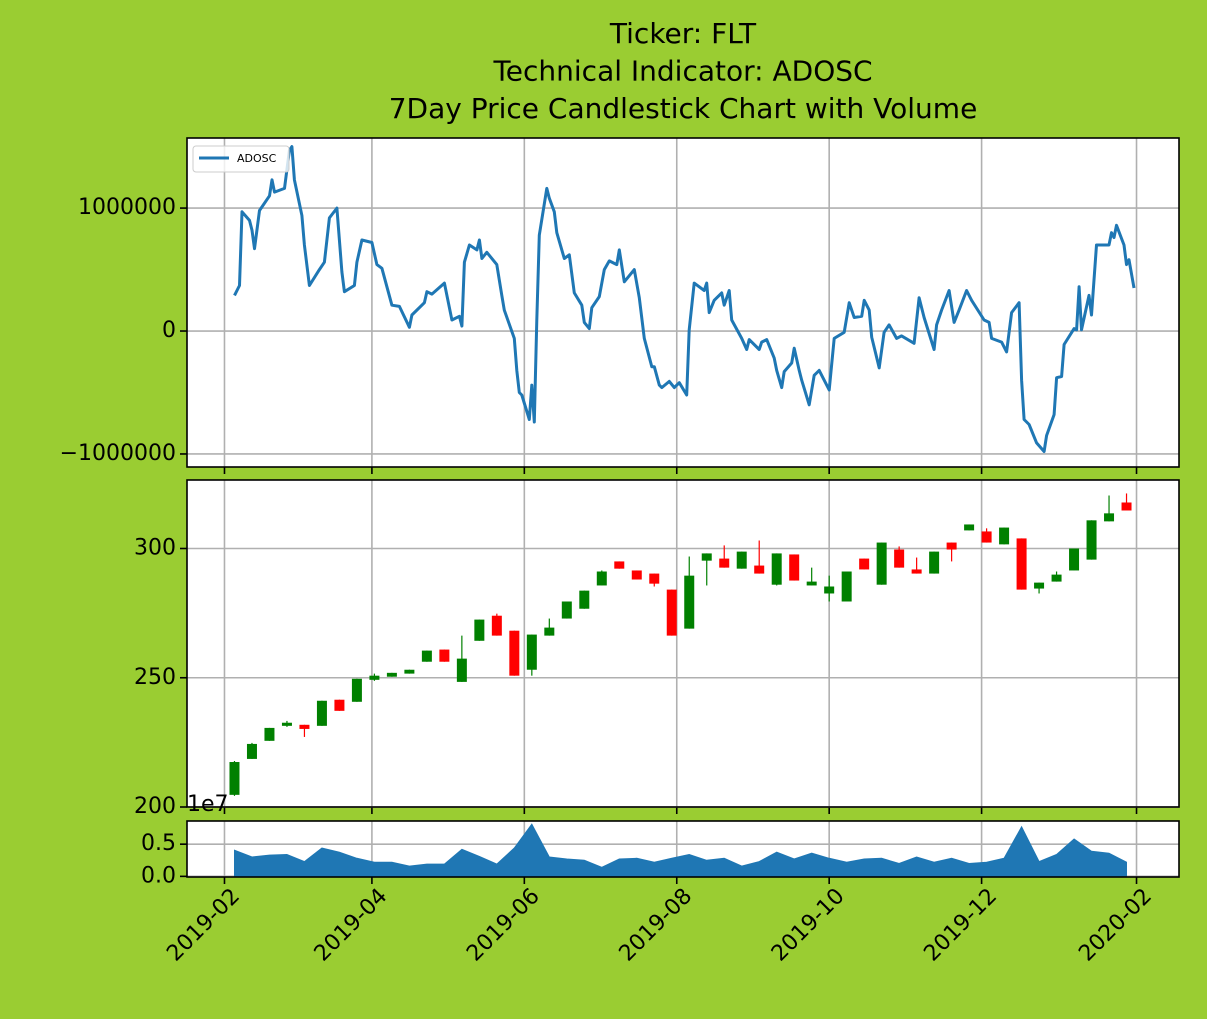 The width and height of the screenshot is (1207, 1019). Describe the element at coordinates (683, 108) in the screenshot. I see `chart-title: 7Day Price Candlestick Chart with Volume` at that location.